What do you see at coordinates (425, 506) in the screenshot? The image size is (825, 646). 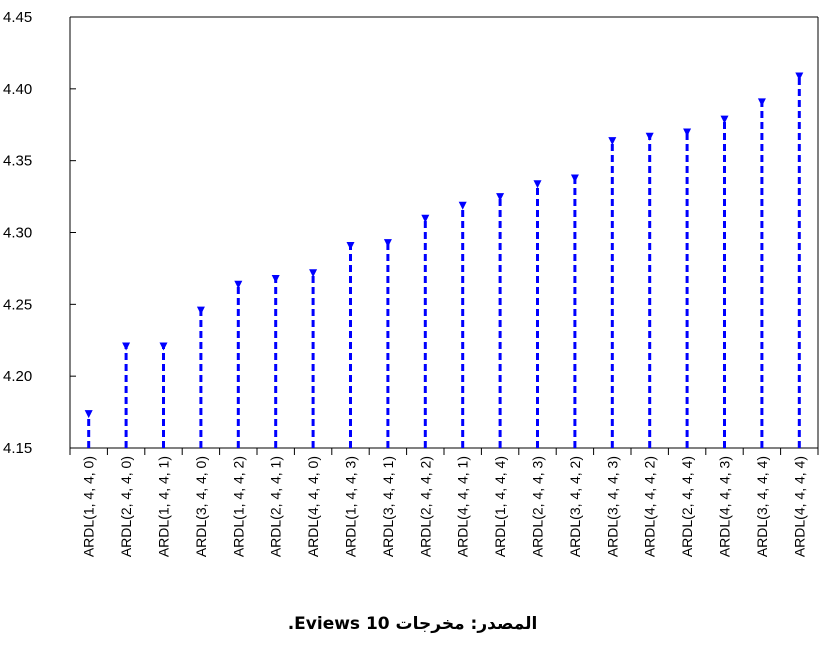 I see `x-tick-label: ARDL(2, 4, 4, 2)` at bounding box center [425, 506].